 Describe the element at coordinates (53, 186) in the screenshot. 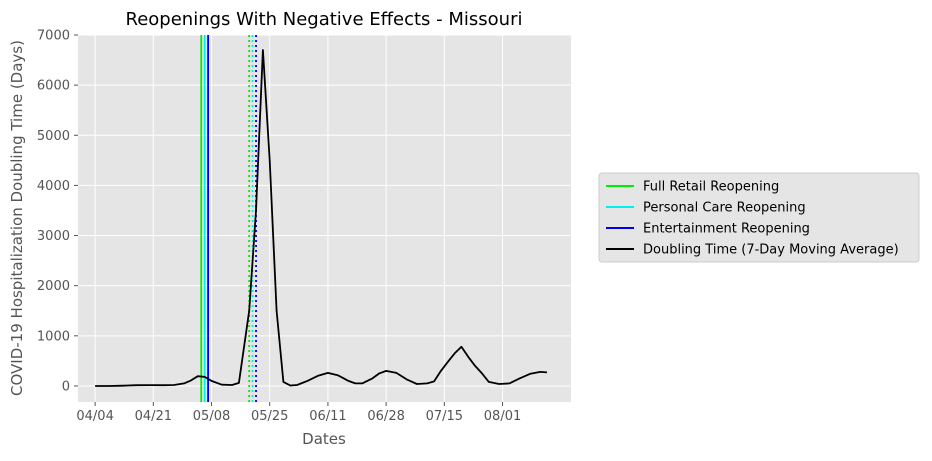

I see `y-tick-label: 4000` at that location.